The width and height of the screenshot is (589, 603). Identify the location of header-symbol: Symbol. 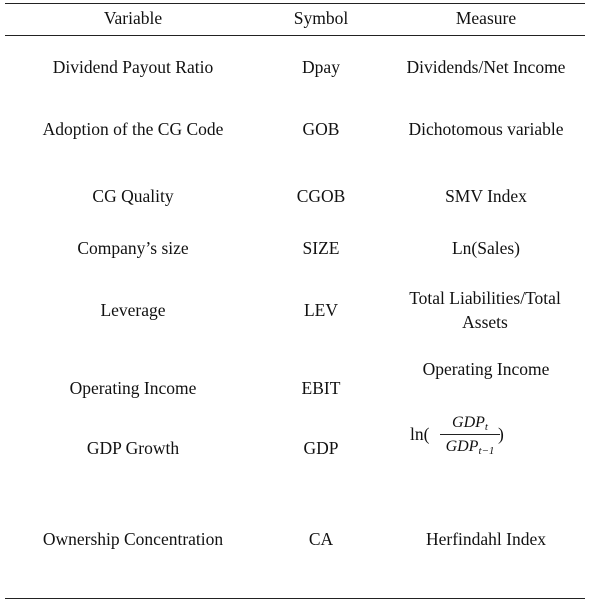
(321, 18).